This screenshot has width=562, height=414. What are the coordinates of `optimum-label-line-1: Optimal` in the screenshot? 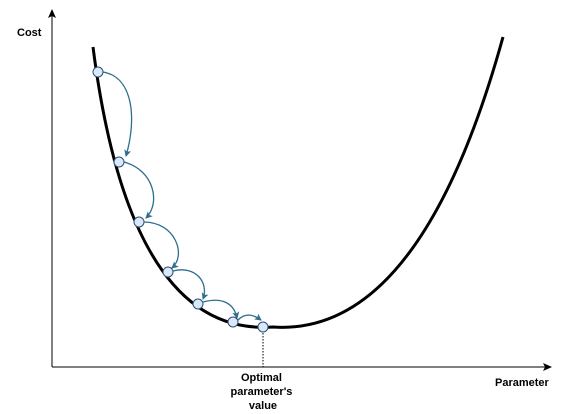 It's located at (261, 378).